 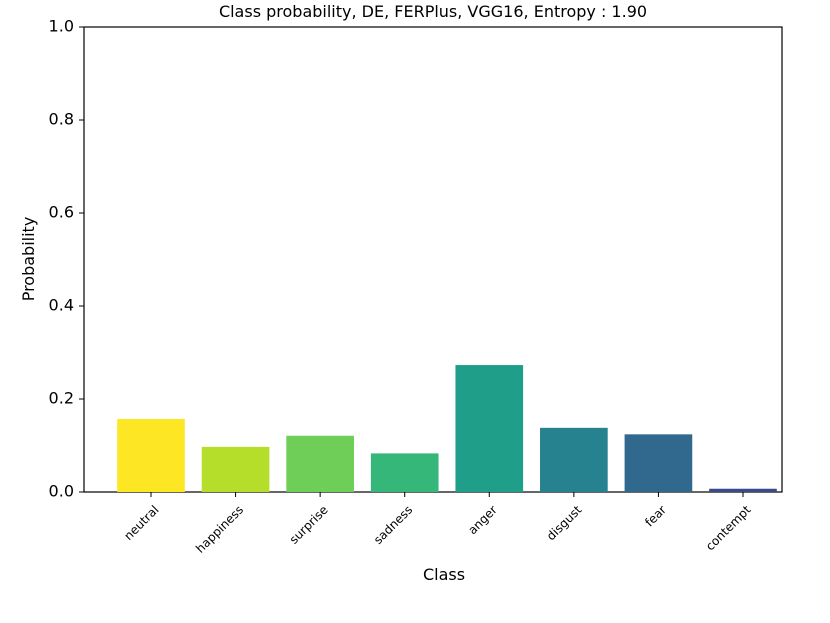 What do you see at coordinates (66, 259) in the screenshot?
I see `y-axis-ticks: 0.0 0.2 0.4 0.6 0.8 1.0` at bounding box center [66, 259].